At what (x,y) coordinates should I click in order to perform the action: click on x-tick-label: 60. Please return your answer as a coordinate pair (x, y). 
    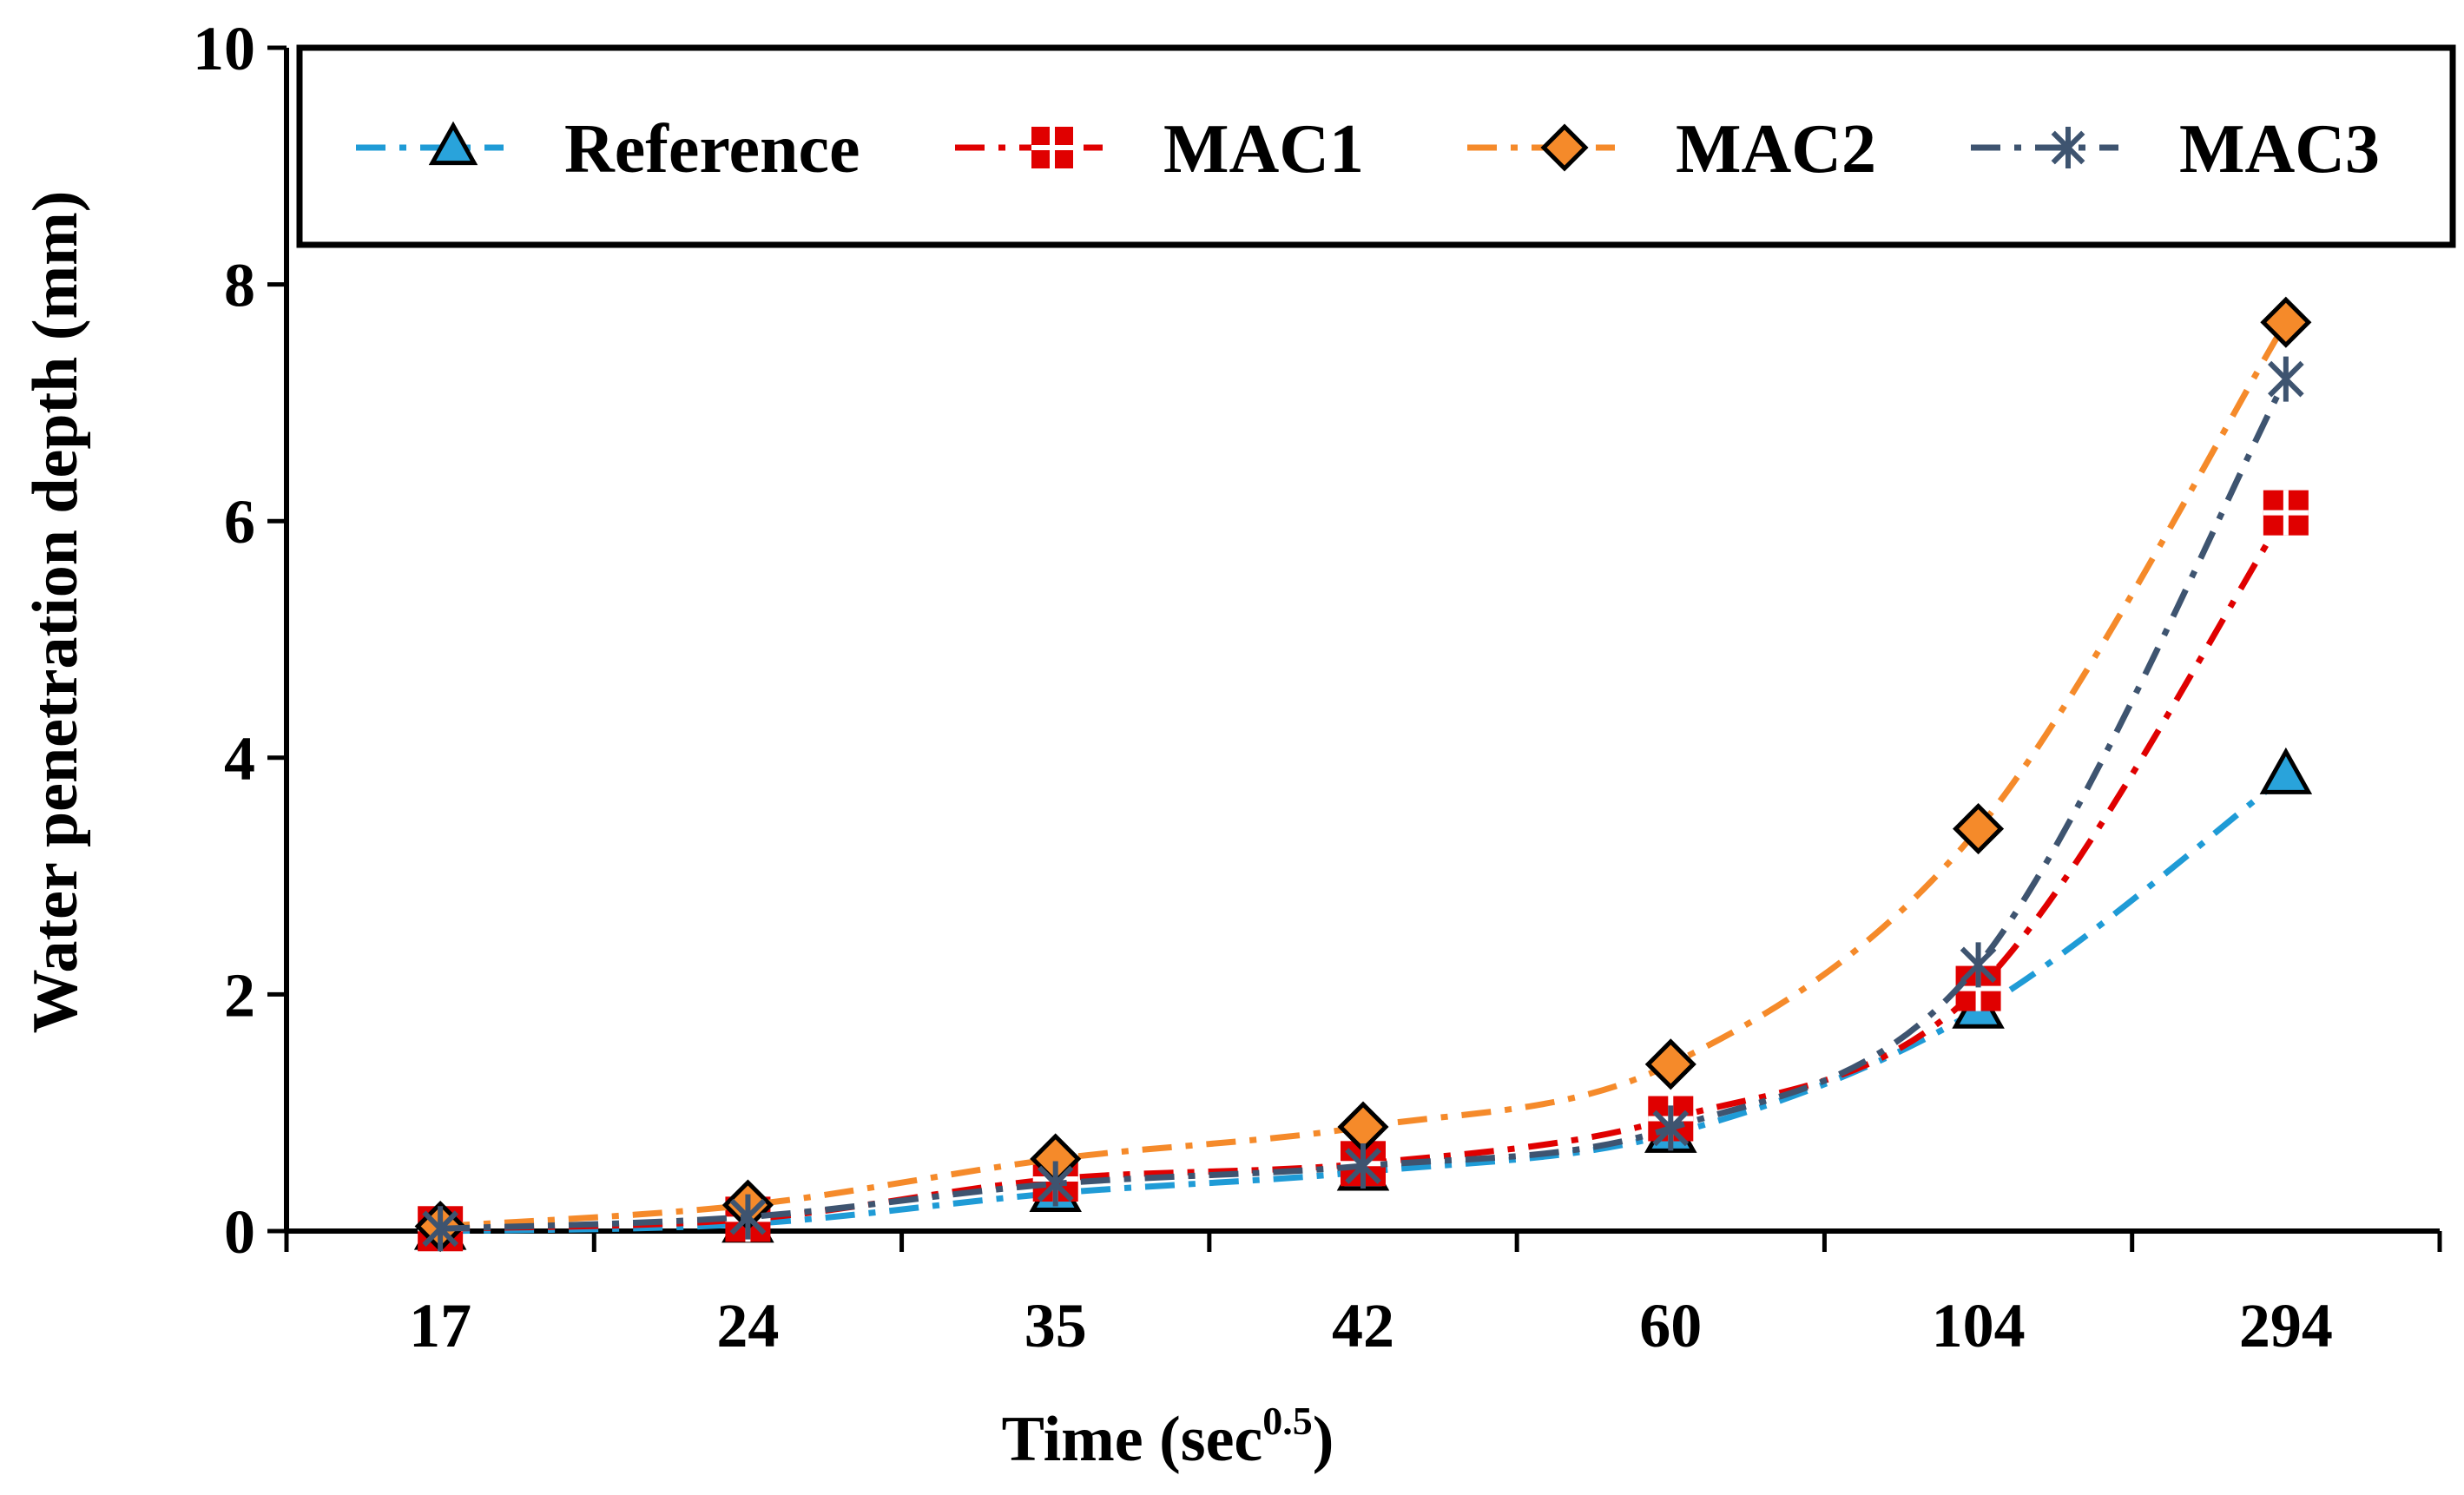
    Looking at the image, I should click on (1670, 1325).